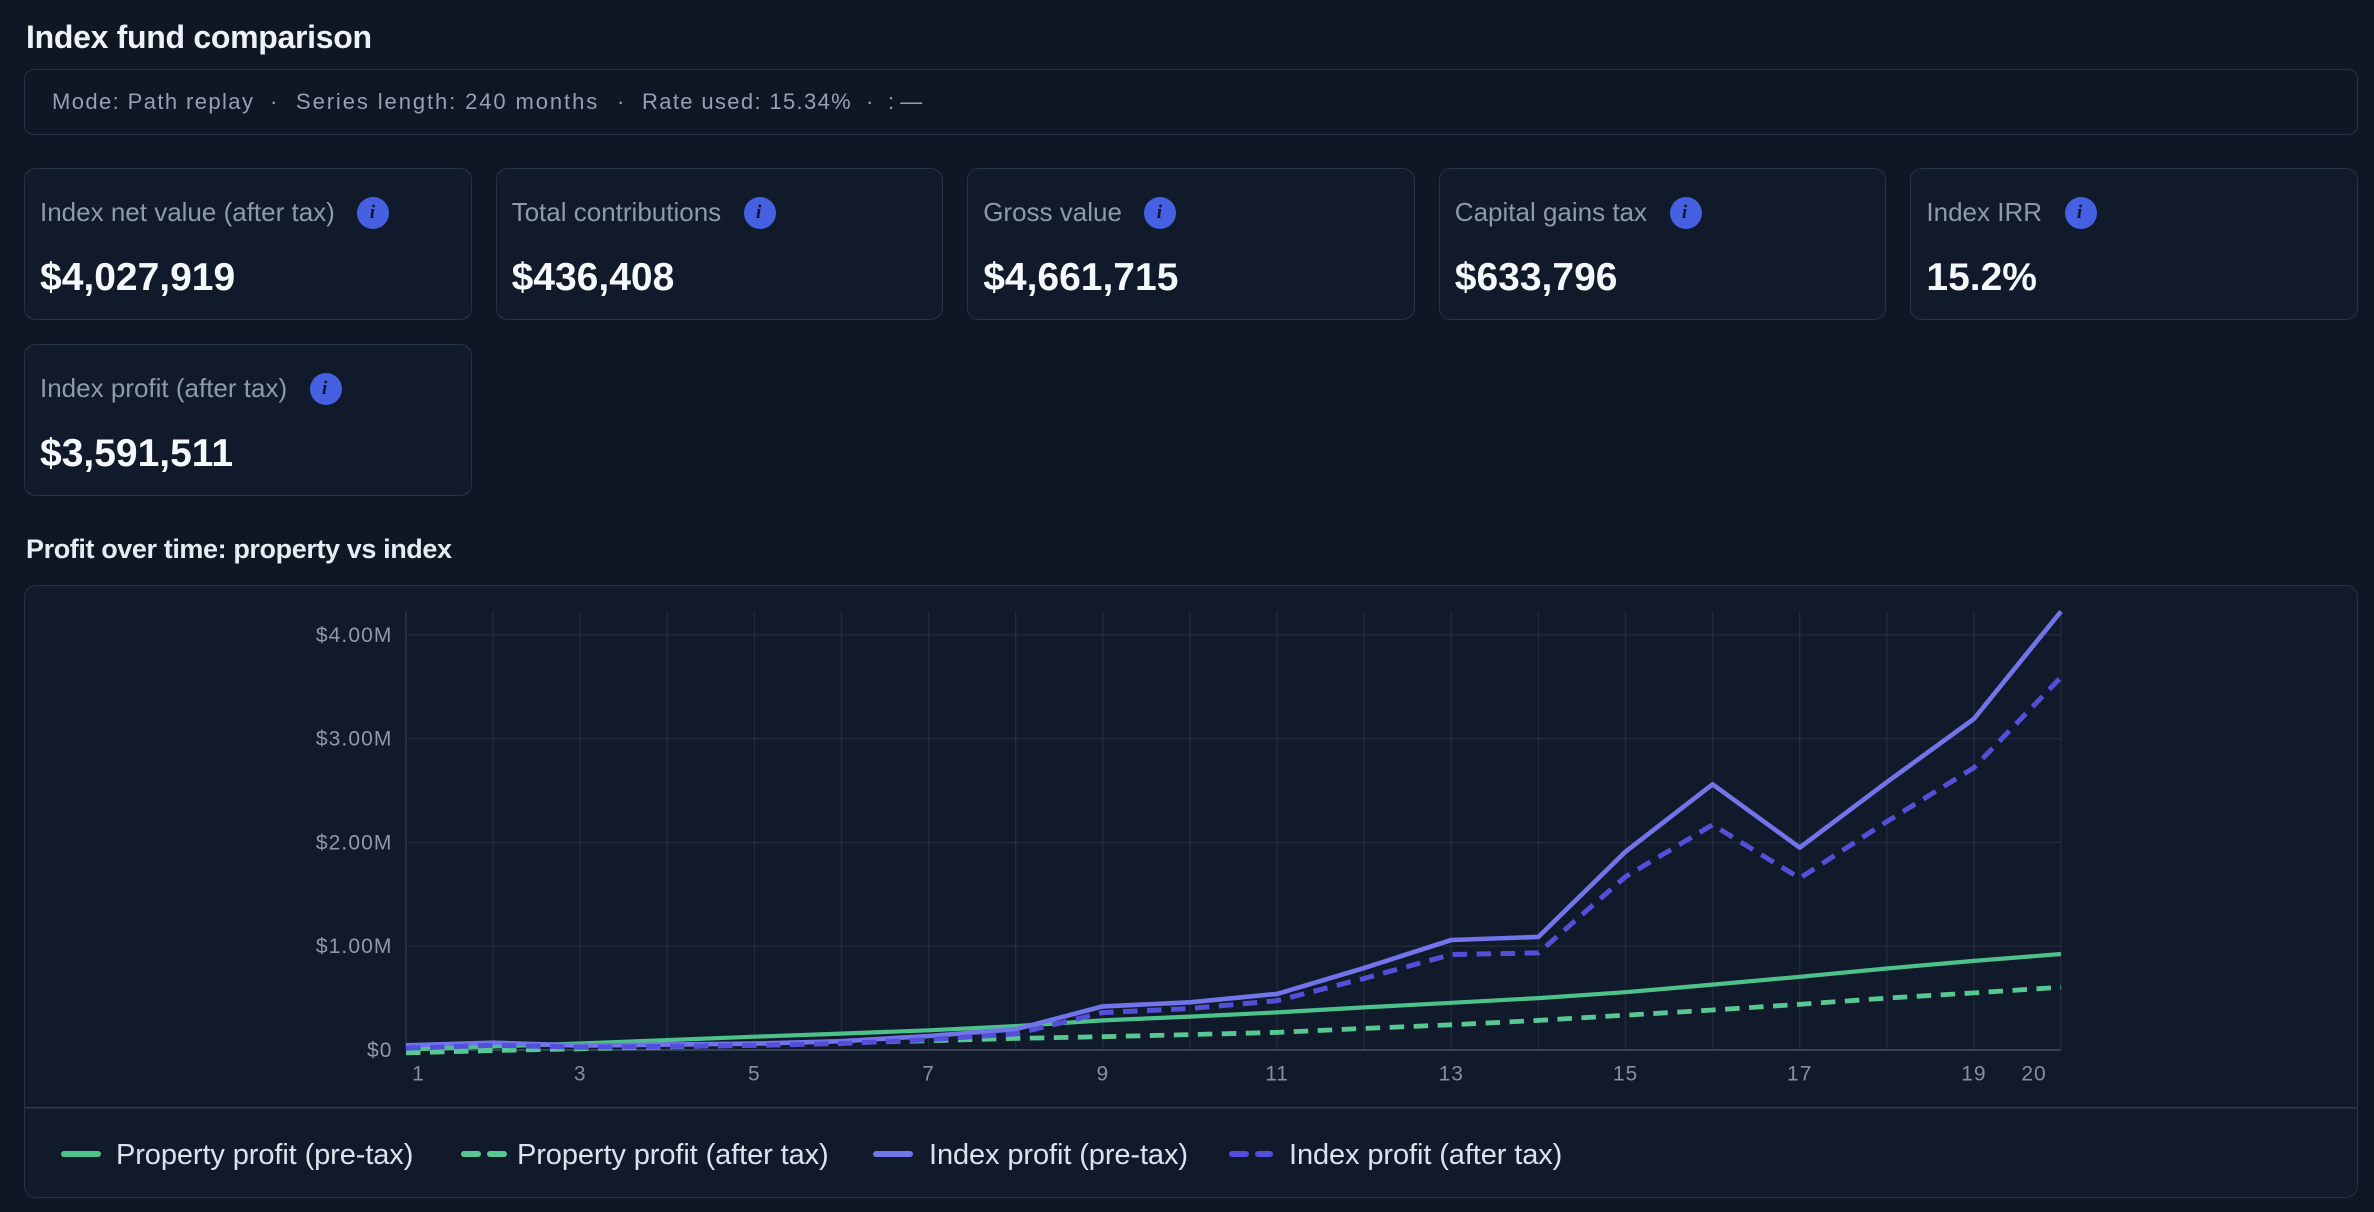 Image resolution: width=2374 pixels, height=1212 pixels. I want to click on svg-text: 20, so click(2033, 1073).